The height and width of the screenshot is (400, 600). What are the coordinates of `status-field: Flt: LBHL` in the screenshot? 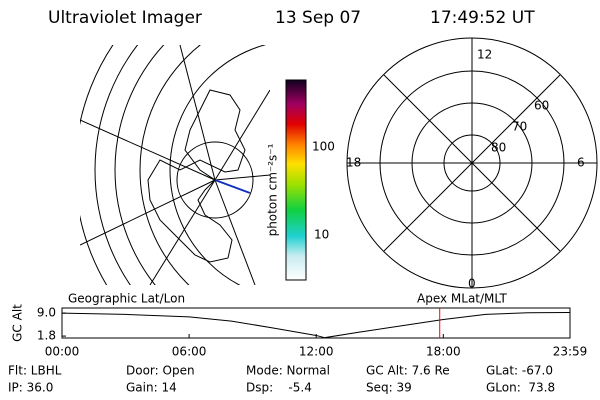 It's located at (35, 371).